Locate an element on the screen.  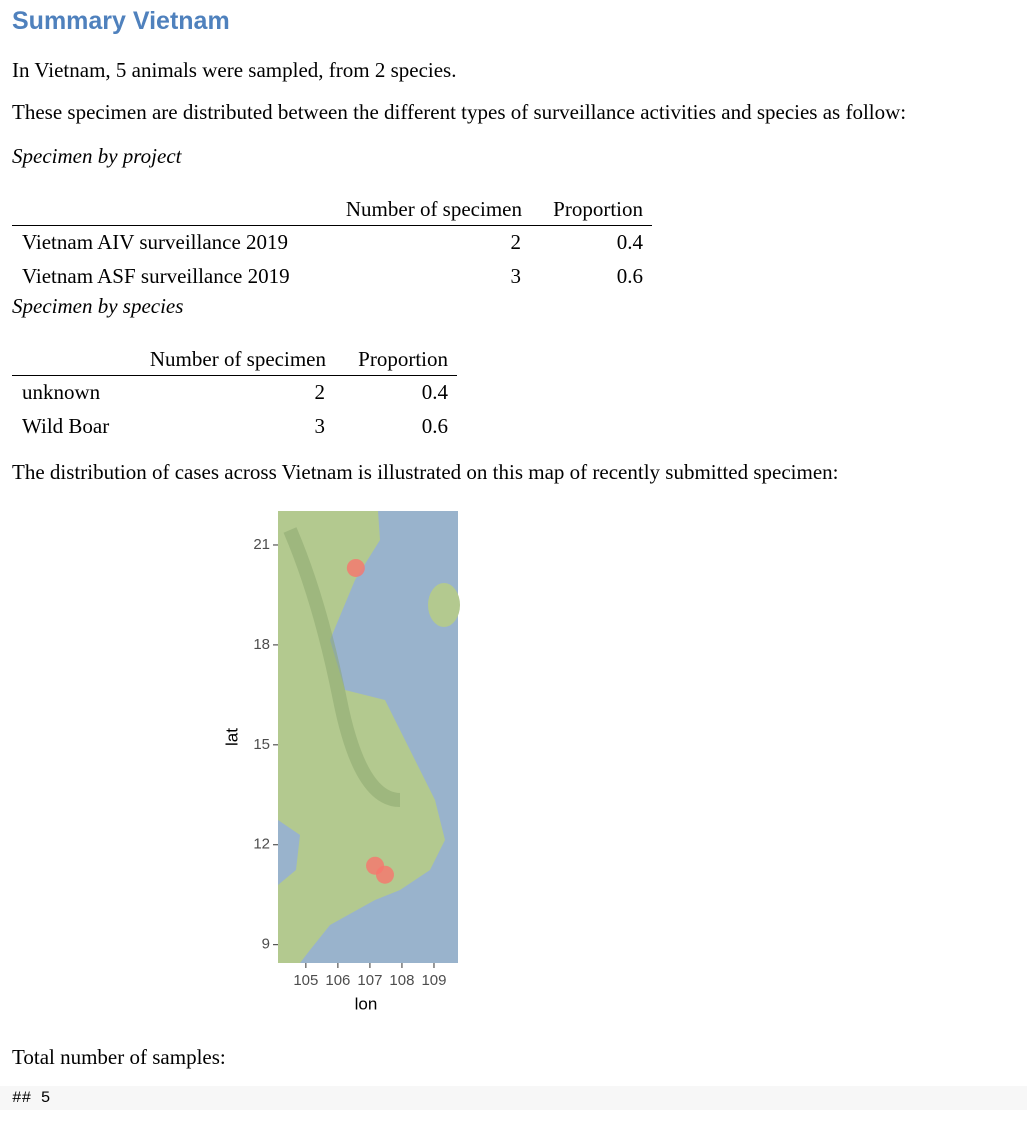
table-cell: Vietnam ASF surveillance 2019 is located at coordinates (156, 276).